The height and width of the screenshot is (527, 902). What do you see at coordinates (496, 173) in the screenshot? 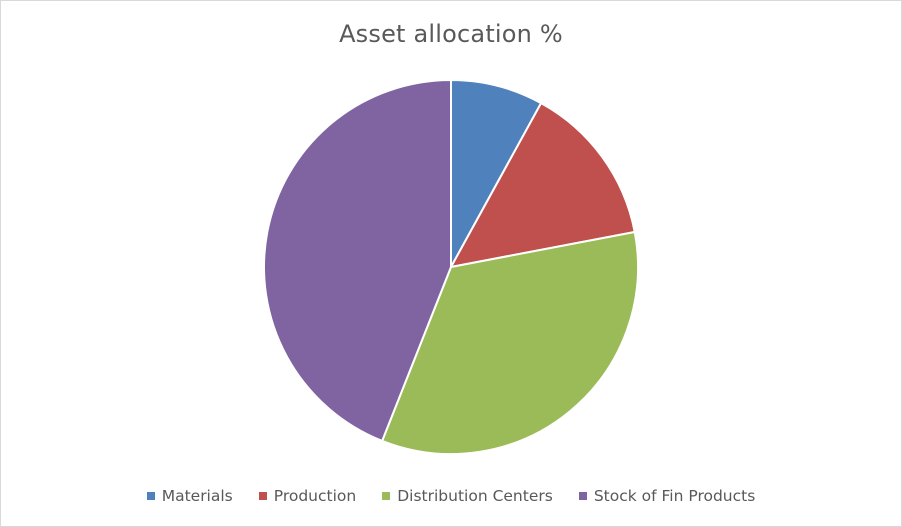
I see `pie-slice-materials` at bounding box center [496, 173].